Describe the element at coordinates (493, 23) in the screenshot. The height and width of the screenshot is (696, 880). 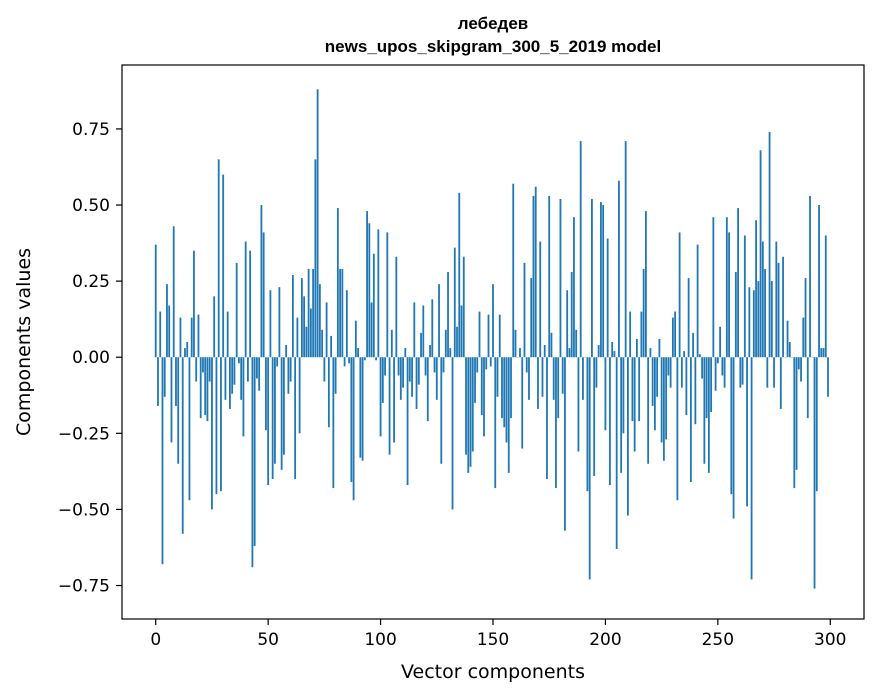
I see `chart-title: лебедев` at that location.